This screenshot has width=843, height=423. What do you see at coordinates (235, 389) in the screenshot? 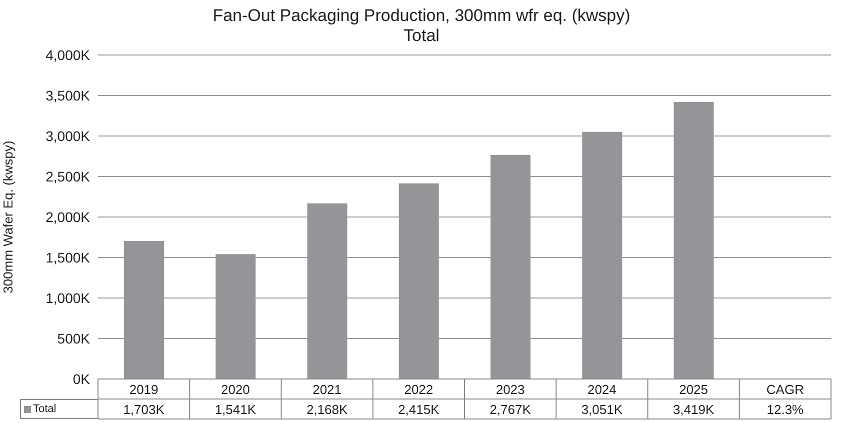
I see `x-tick-label: 2020` at bounding box center [235, 389].